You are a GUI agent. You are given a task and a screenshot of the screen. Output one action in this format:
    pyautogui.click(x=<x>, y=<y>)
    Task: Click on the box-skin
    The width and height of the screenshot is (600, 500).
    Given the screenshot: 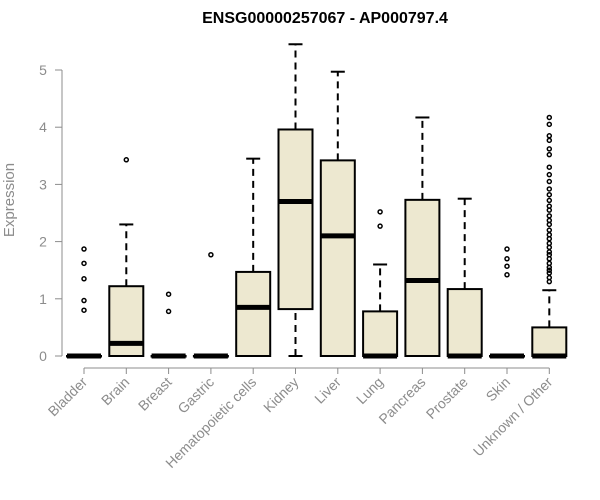 What is the action you would take?
    pyautogui.click(x=507, y=302)
    